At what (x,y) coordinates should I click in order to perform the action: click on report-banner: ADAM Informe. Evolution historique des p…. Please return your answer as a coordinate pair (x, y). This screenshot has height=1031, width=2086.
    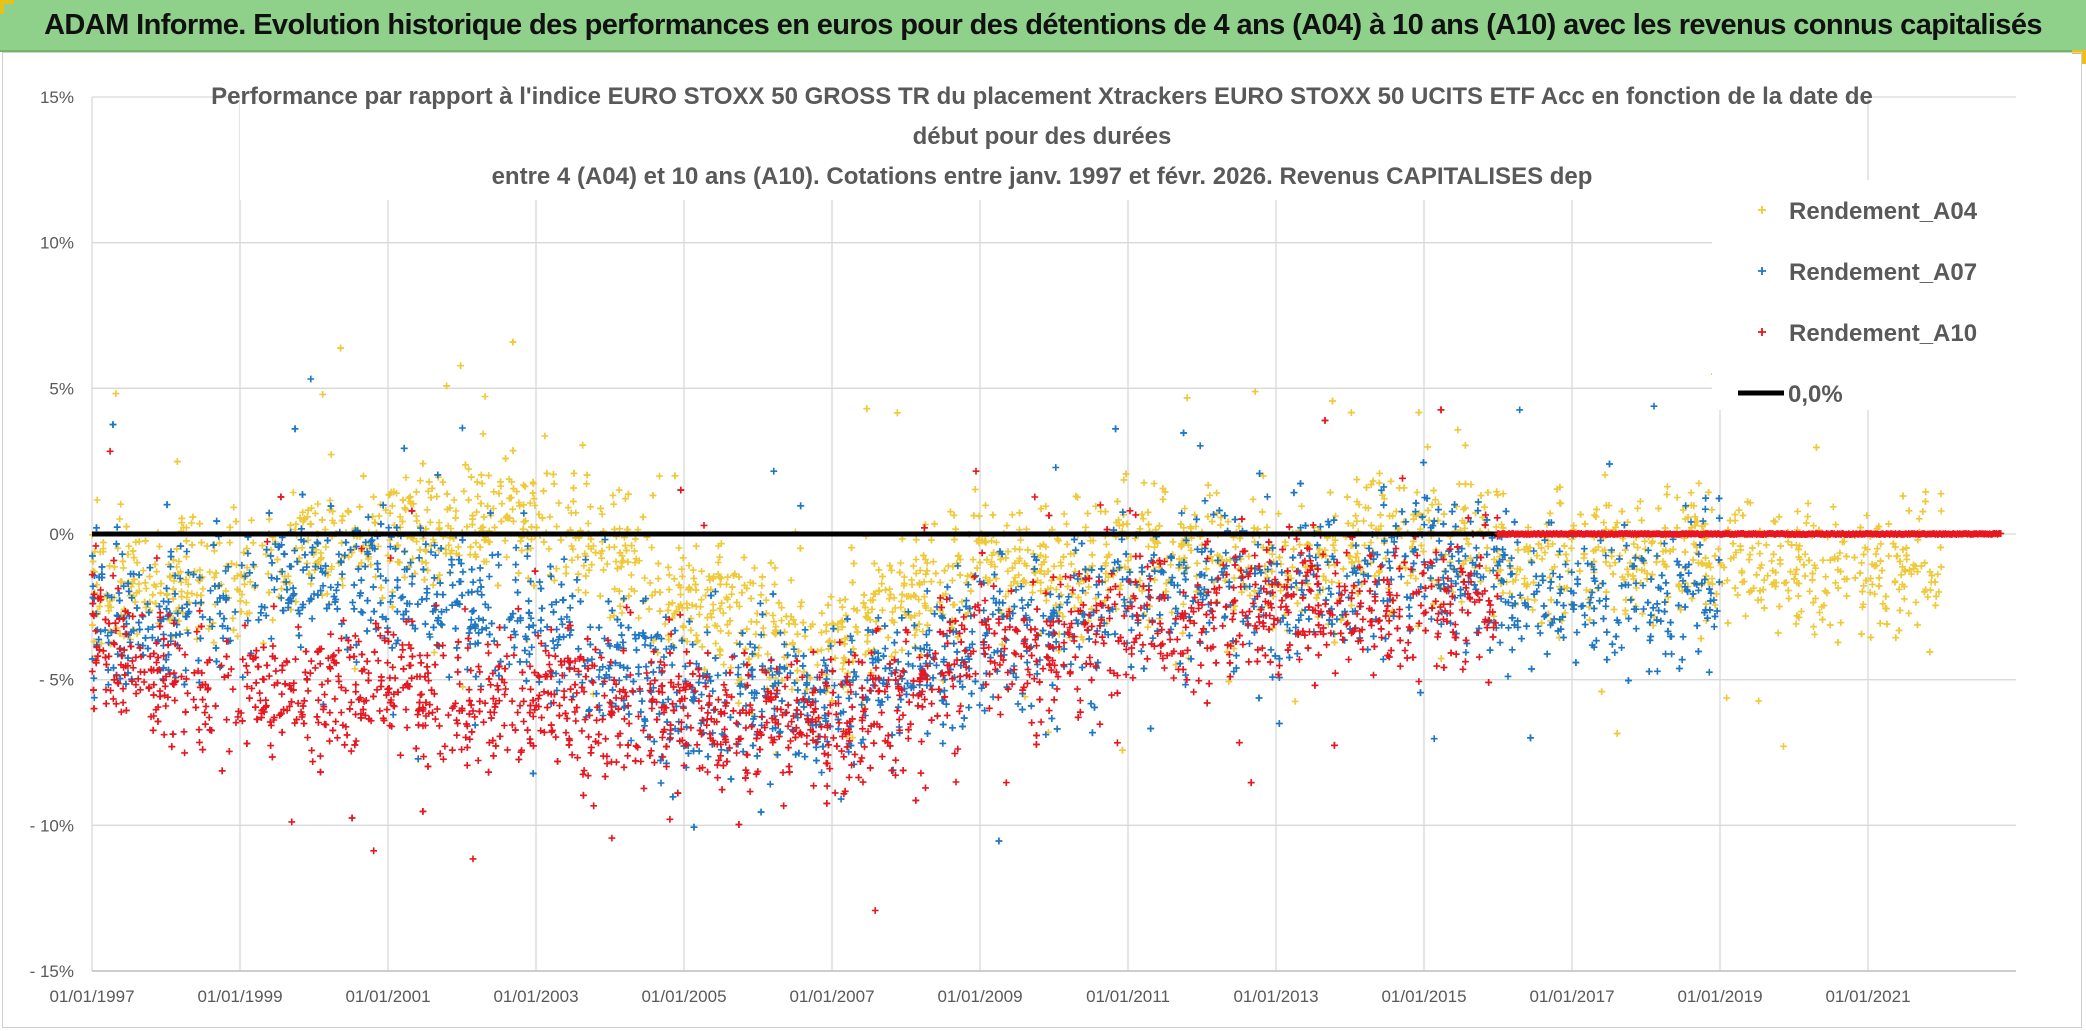
    Looking at the image, I should click on (1043, 26).